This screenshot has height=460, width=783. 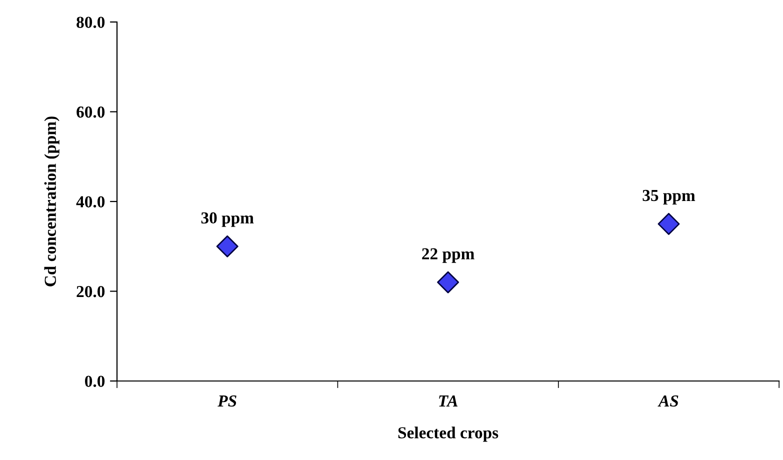 I want to click on x-tick-label: TA, so click(x=448, y=400).